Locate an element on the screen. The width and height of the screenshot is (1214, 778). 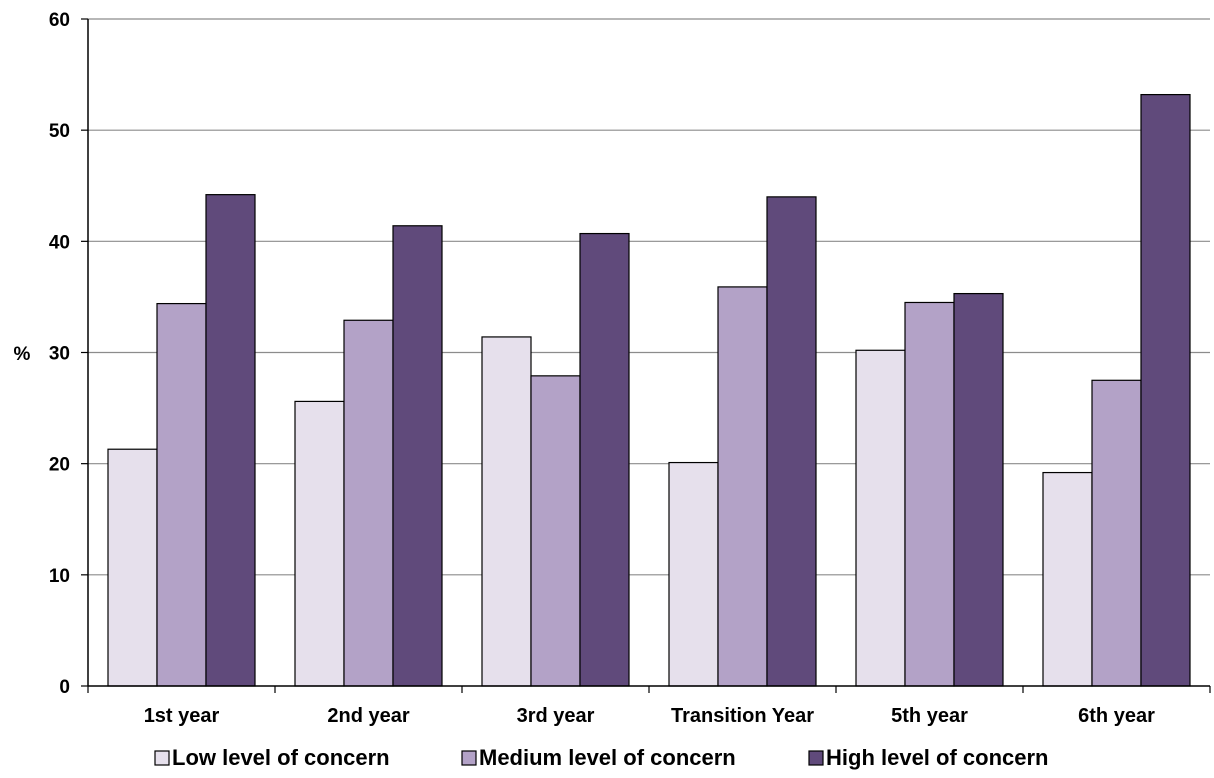
bar-medium-level-of-concern-1st-year is located at coordinates (181, 494).